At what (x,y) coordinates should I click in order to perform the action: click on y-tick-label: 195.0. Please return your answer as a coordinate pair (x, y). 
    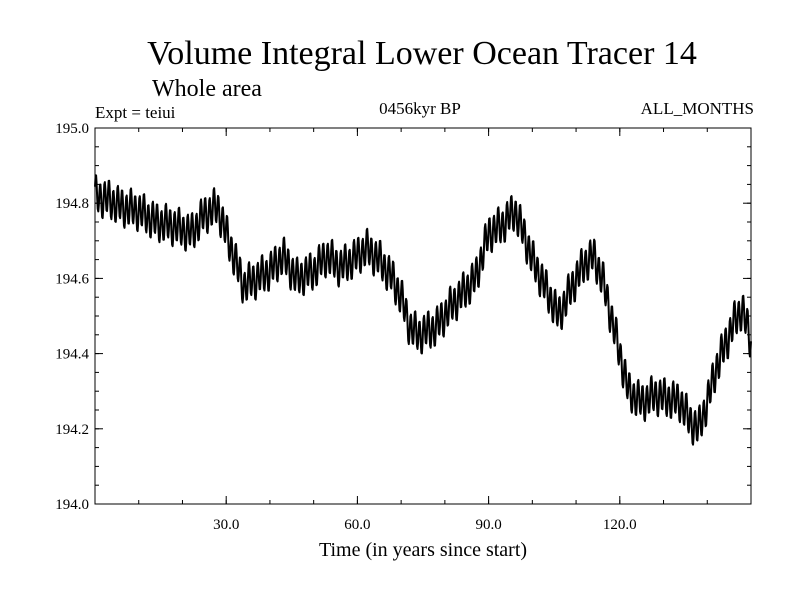
    Looking at the image, I should click on (72, 129).